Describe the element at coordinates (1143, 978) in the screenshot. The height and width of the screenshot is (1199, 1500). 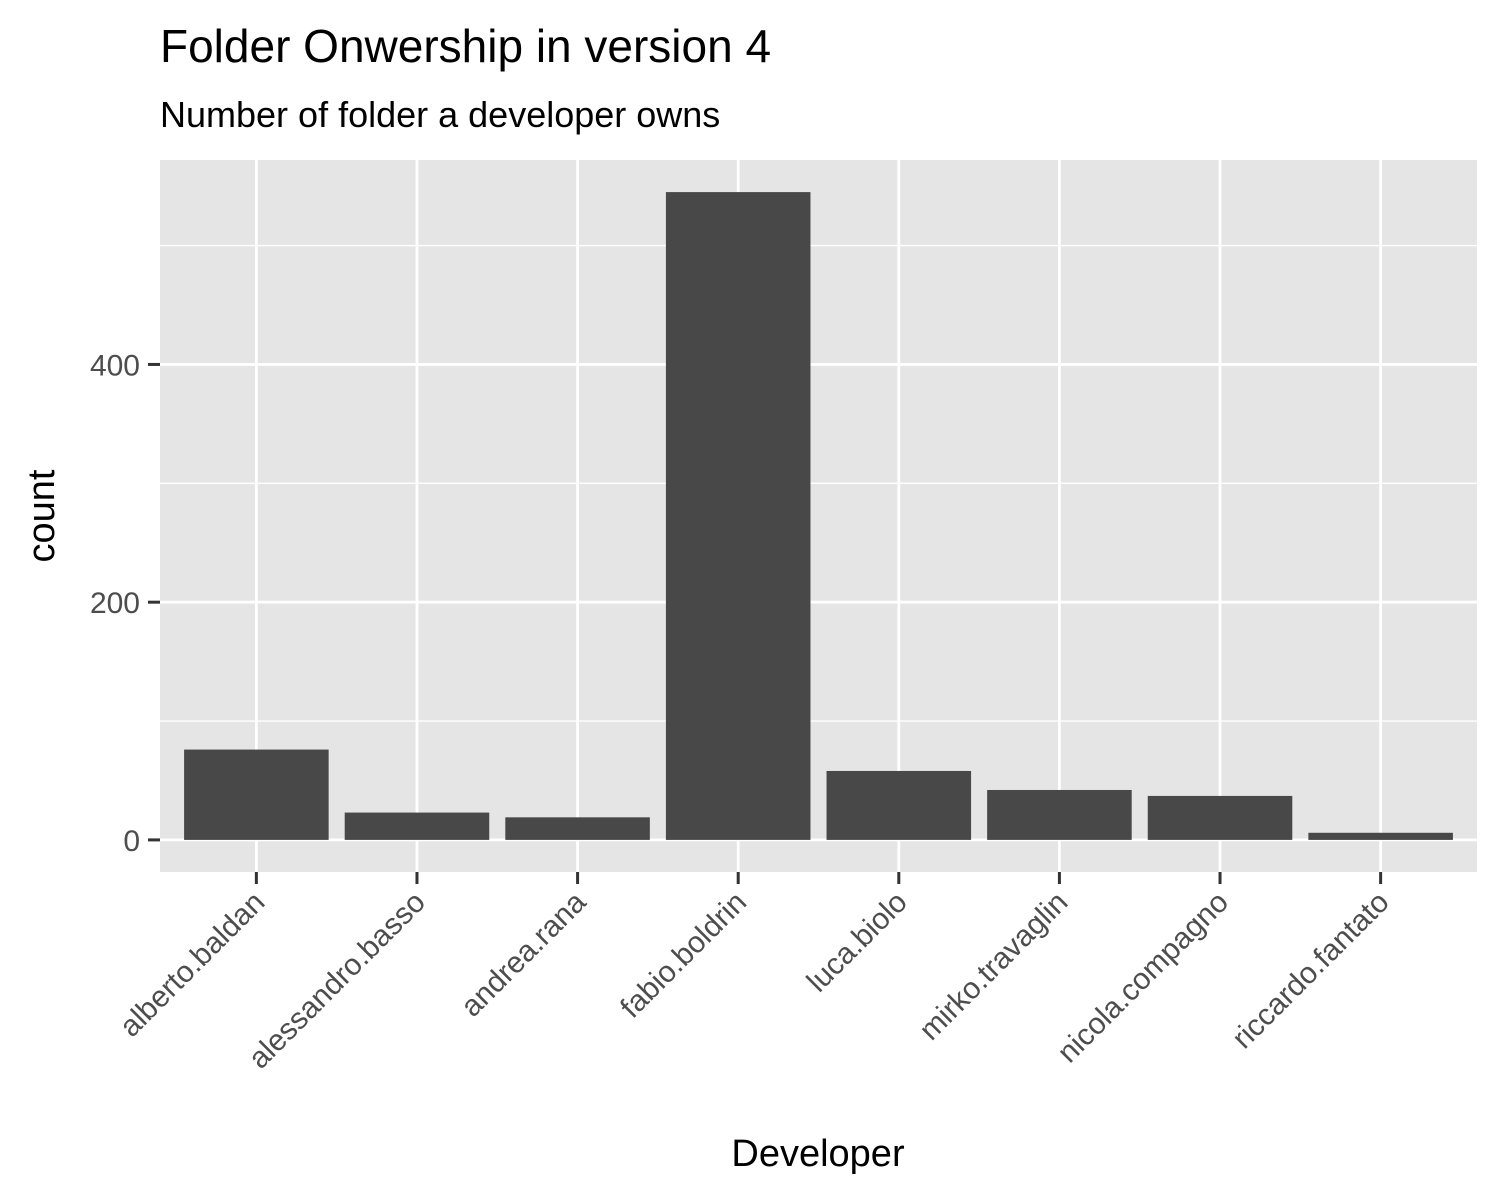
I see `x-tick-label: nicola.compagno` at that location.